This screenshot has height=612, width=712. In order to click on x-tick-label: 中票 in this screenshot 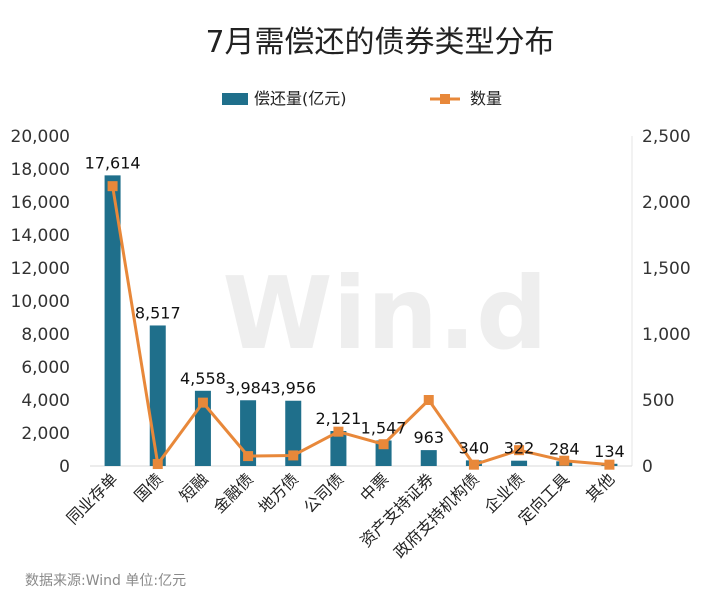, I will do `click(374, 487)`.